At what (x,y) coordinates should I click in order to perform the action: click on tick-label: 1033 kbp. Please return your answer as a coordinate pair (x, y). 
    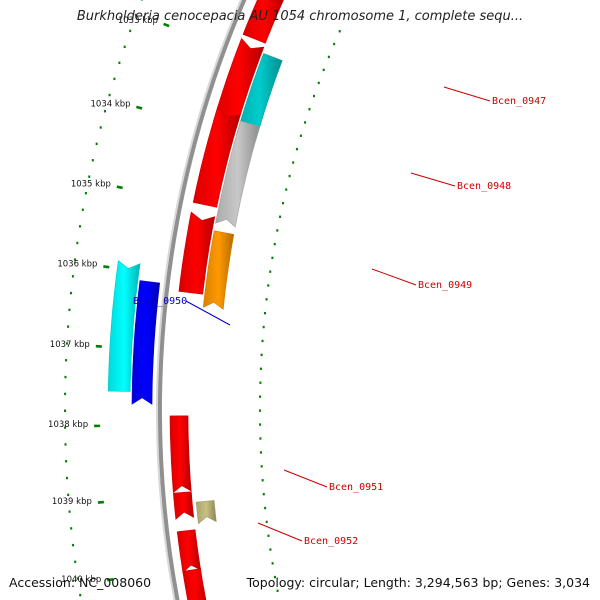
    Looking at the image, I should click on (138, 21).